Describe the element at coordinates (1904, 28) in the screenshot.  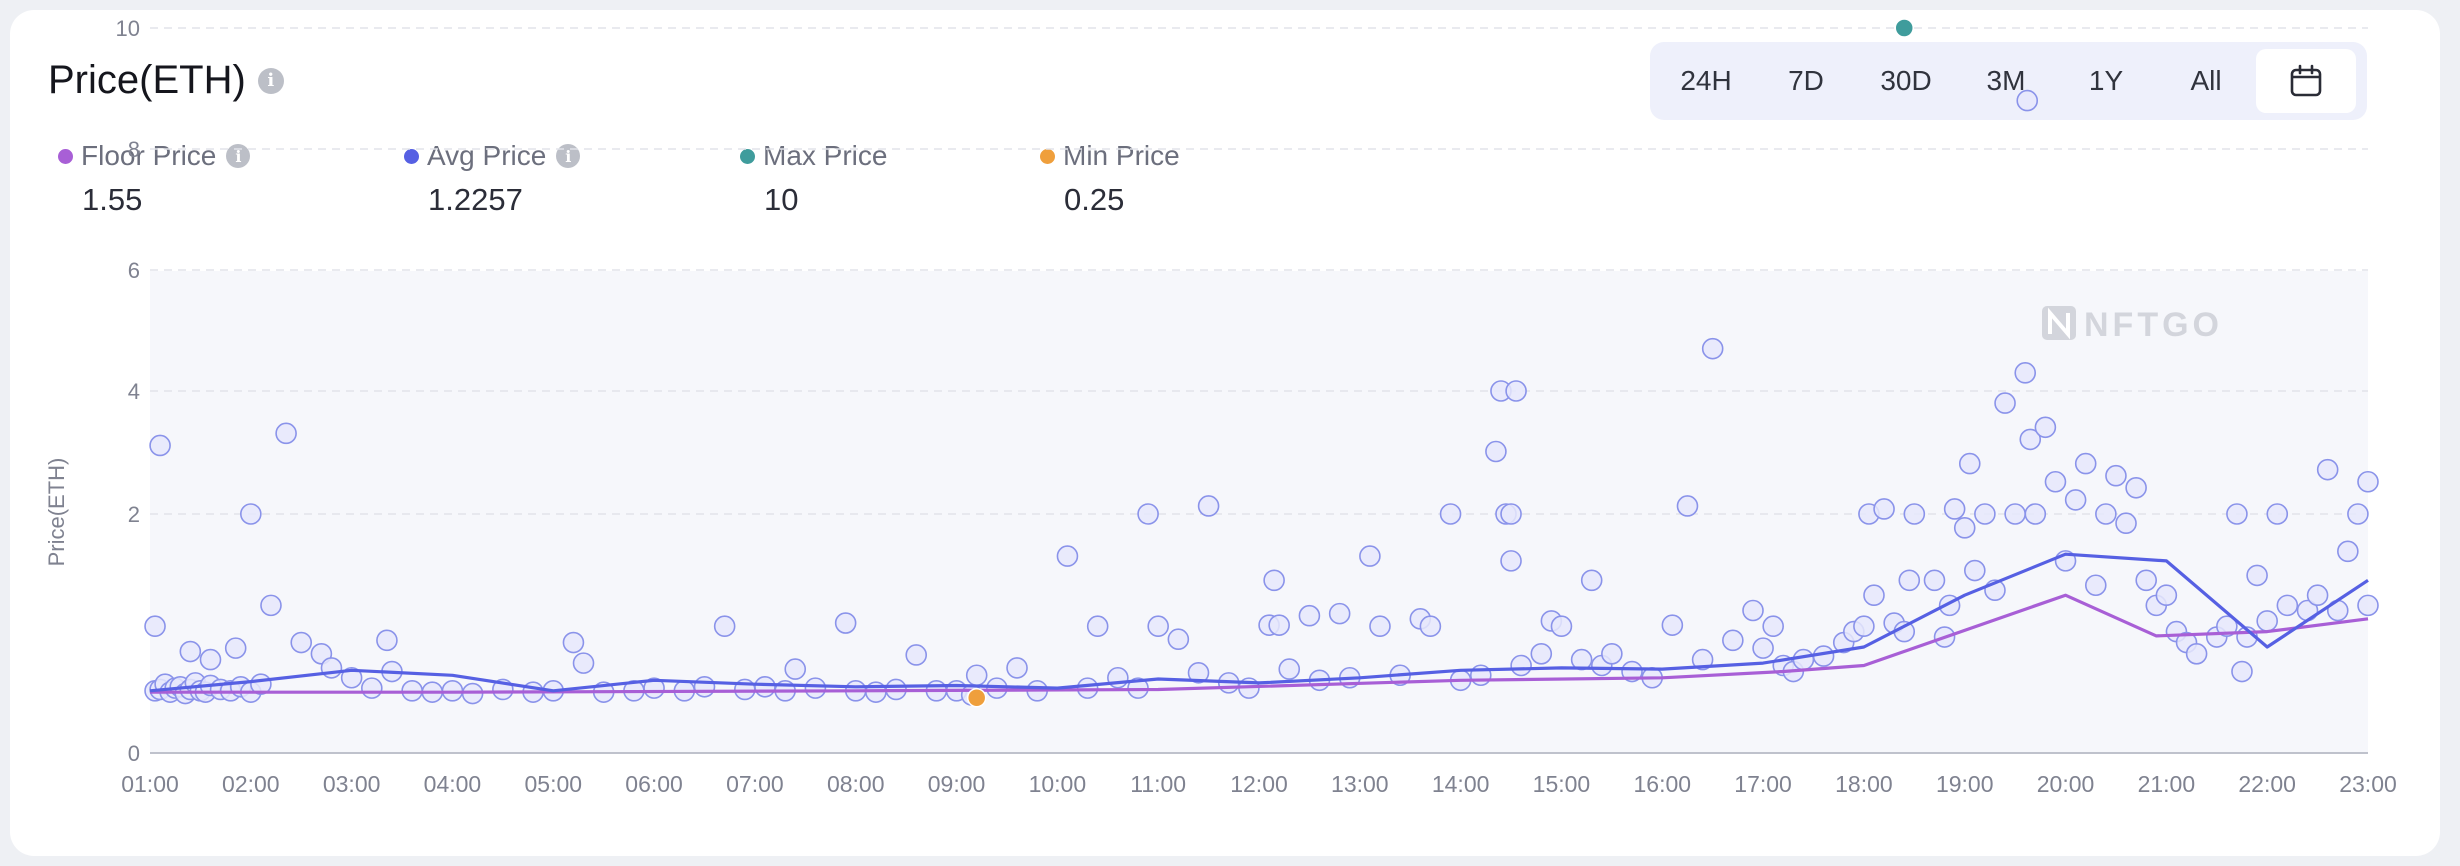
I see `max-price-point` at that location.